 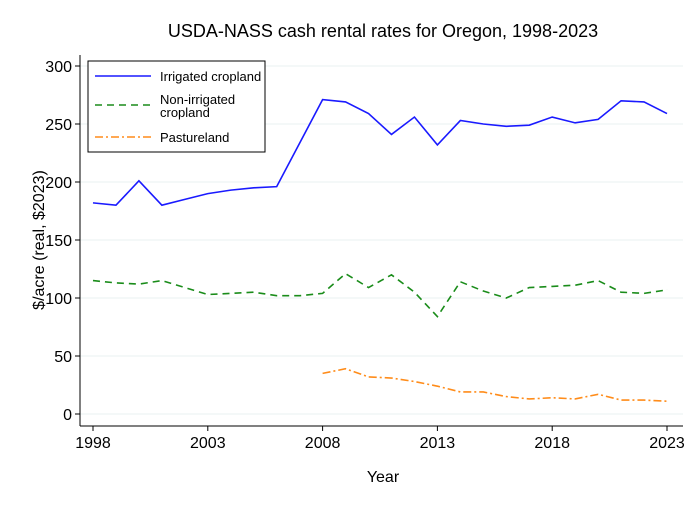 What do you see at coordinates (552, 443) in the screenshot?
I see `x-tick-label: 2018` at bounding box center [552, 443].